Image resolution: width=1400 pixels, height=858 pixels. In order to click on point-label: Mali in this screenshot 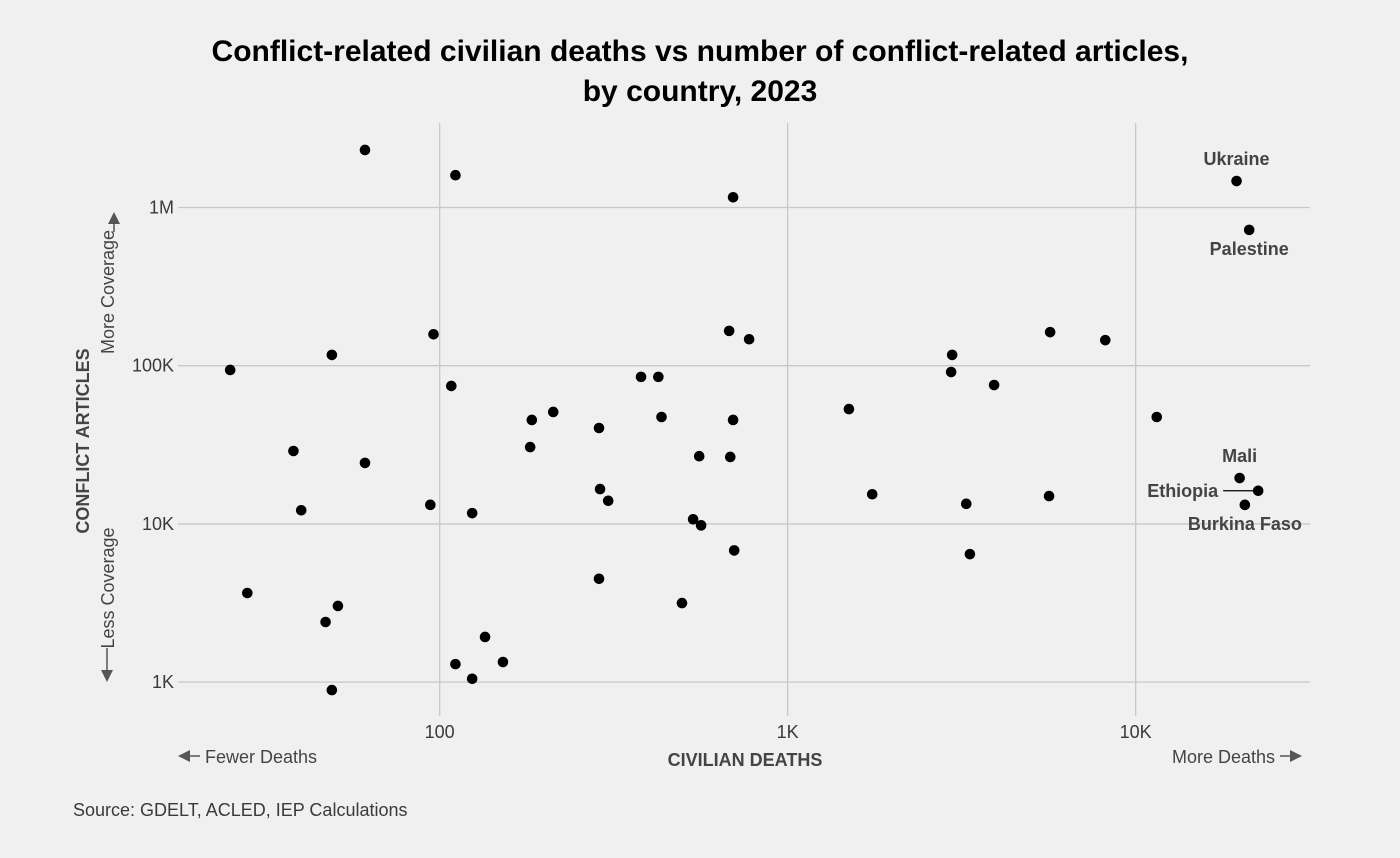, I will do `click(1239, 456)`.